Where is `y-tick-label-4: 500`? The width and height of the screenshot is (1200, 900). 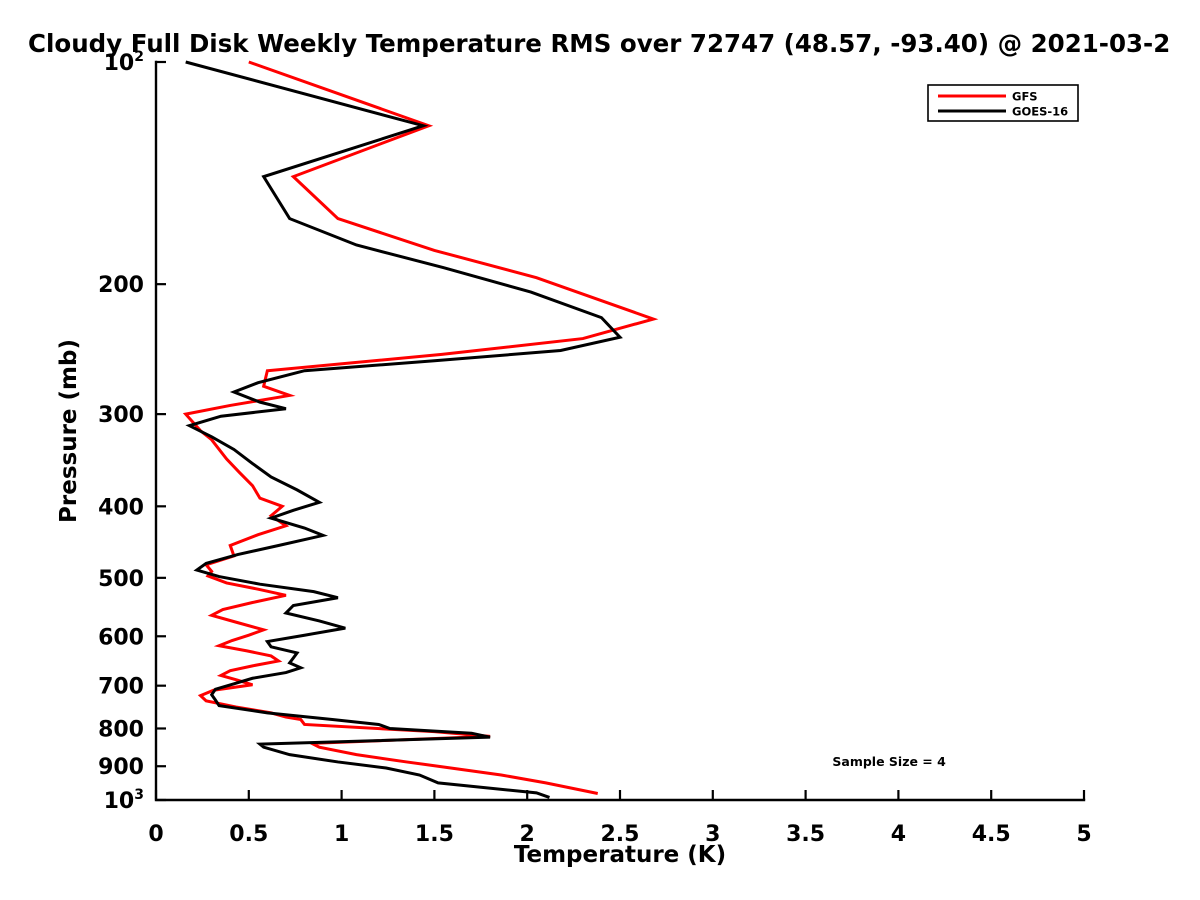 y-tick-label-4: 500 is located at coordinates (121, 579).